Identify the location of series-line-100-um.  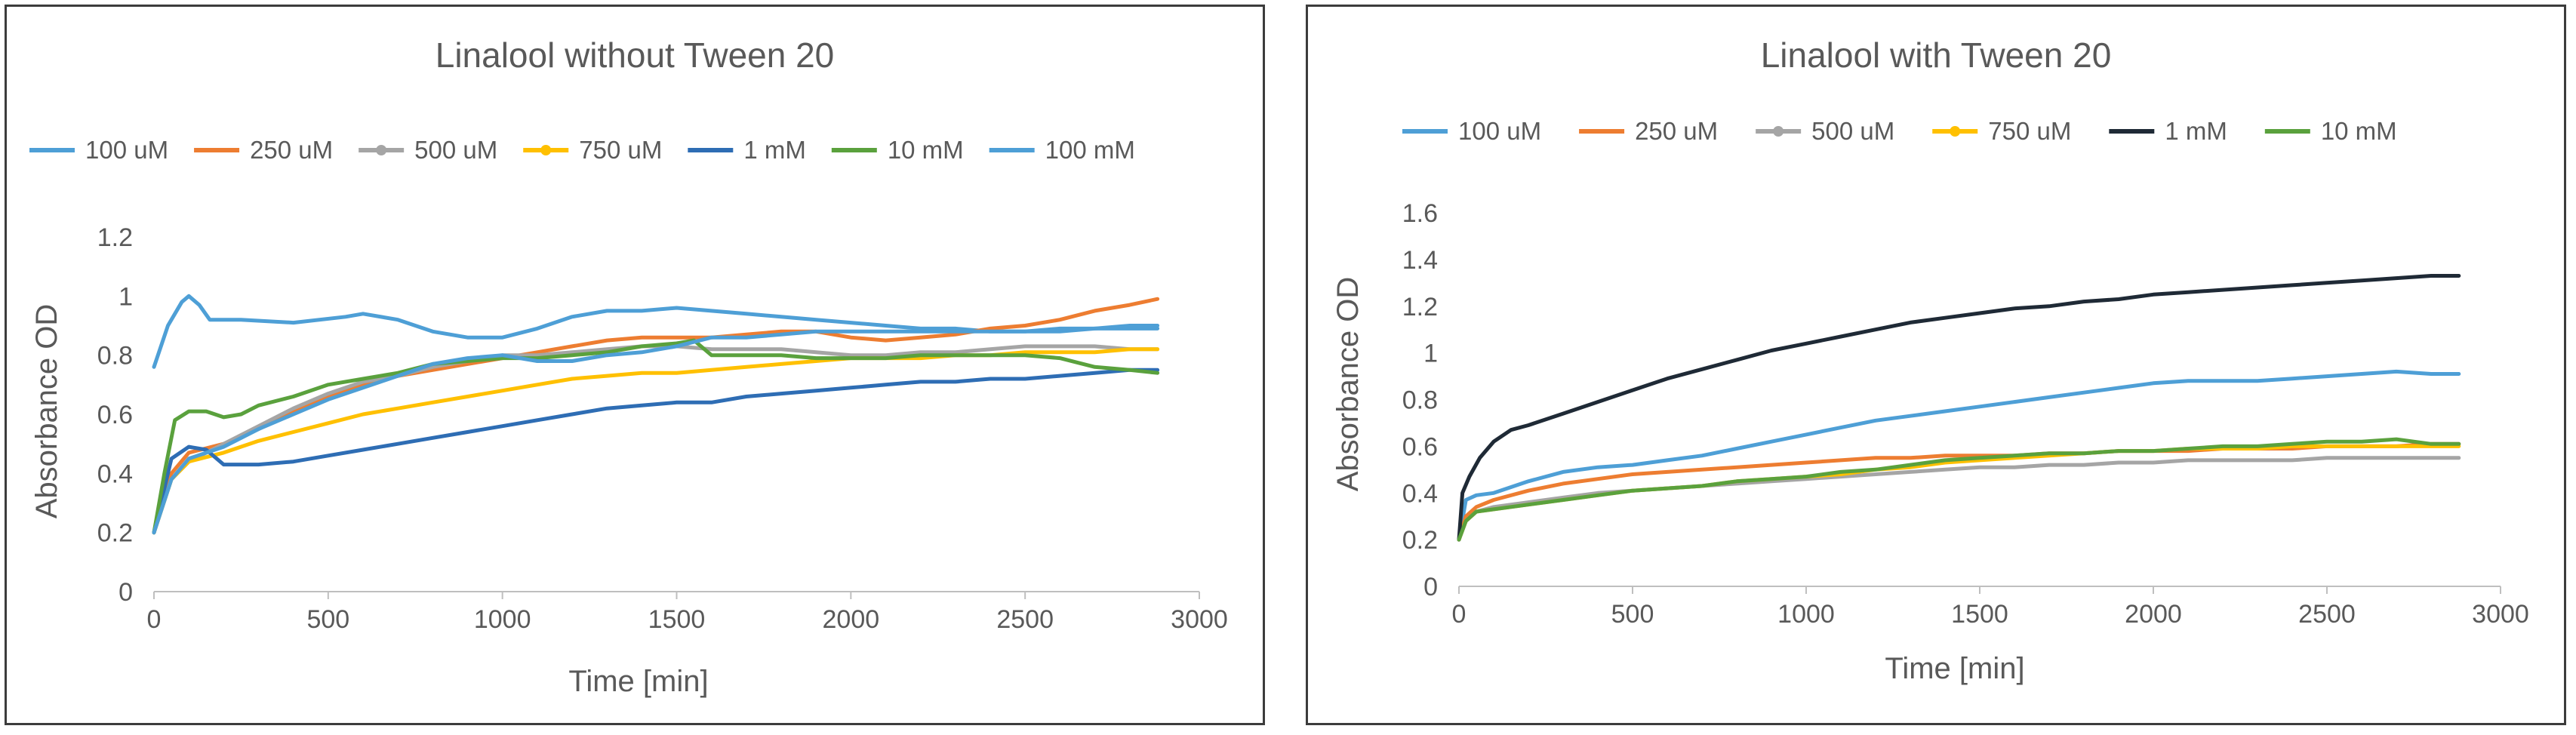
(1959, 456).